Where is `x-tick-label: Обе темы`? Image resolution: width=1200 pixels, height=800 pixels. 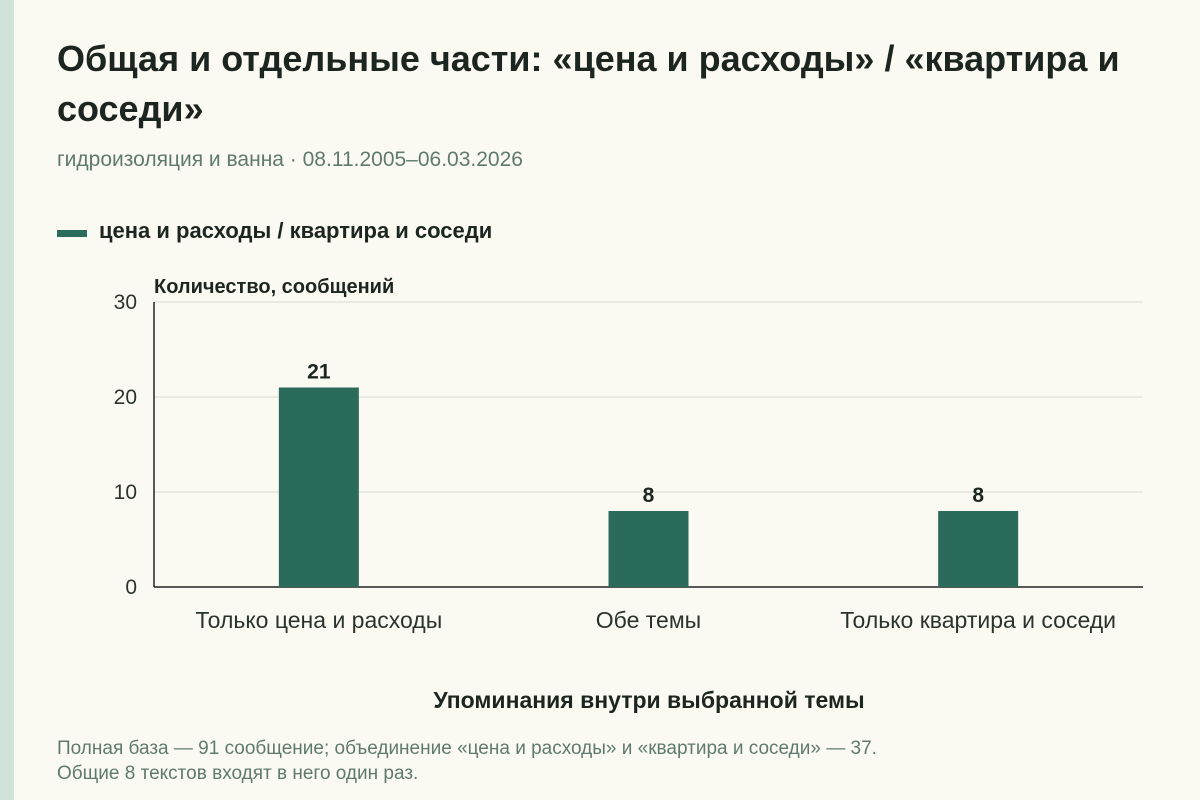 x-tick-label: Обе темы is located at coordinates (648, 620).